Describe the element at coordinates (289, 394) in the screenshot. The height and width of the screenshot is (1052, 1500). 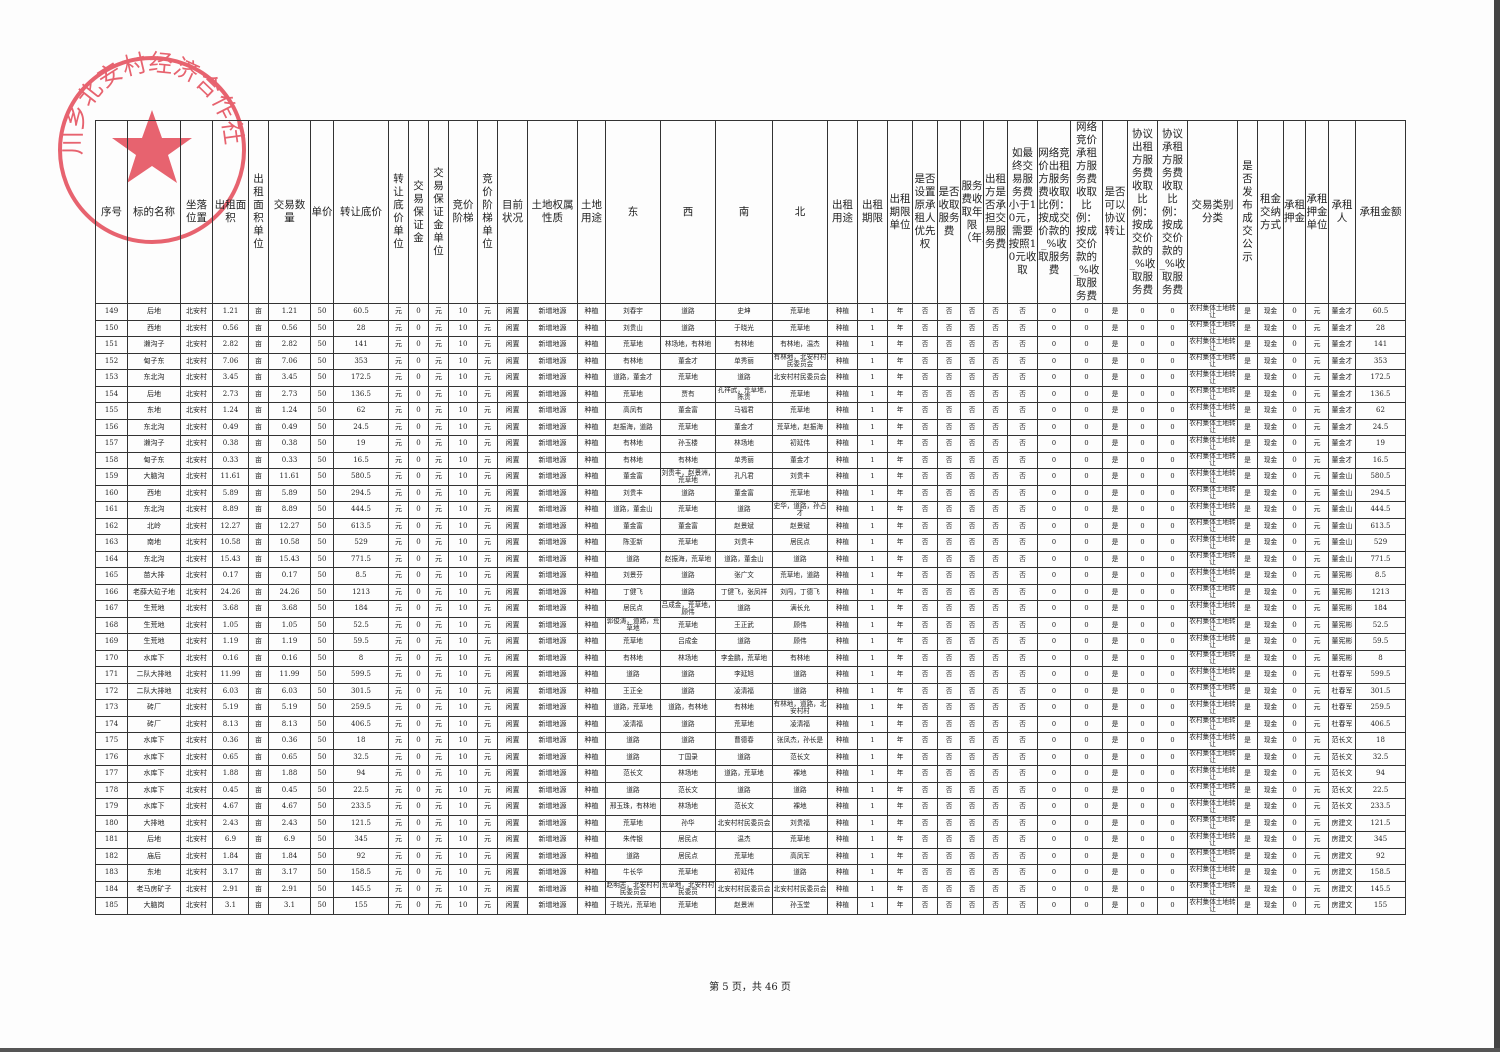
I see `table-cell: 2.73` at that location.